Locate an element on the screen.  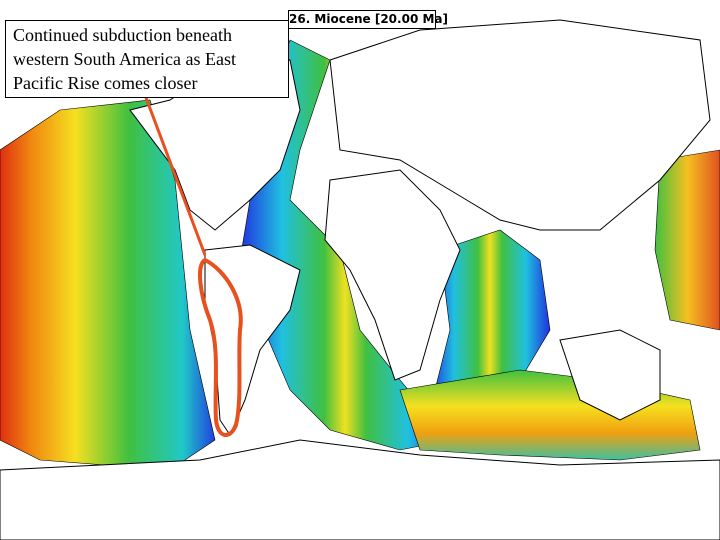
map-label: 26. Miocene [20.00 Ma] is located at coordinates (368, 19).